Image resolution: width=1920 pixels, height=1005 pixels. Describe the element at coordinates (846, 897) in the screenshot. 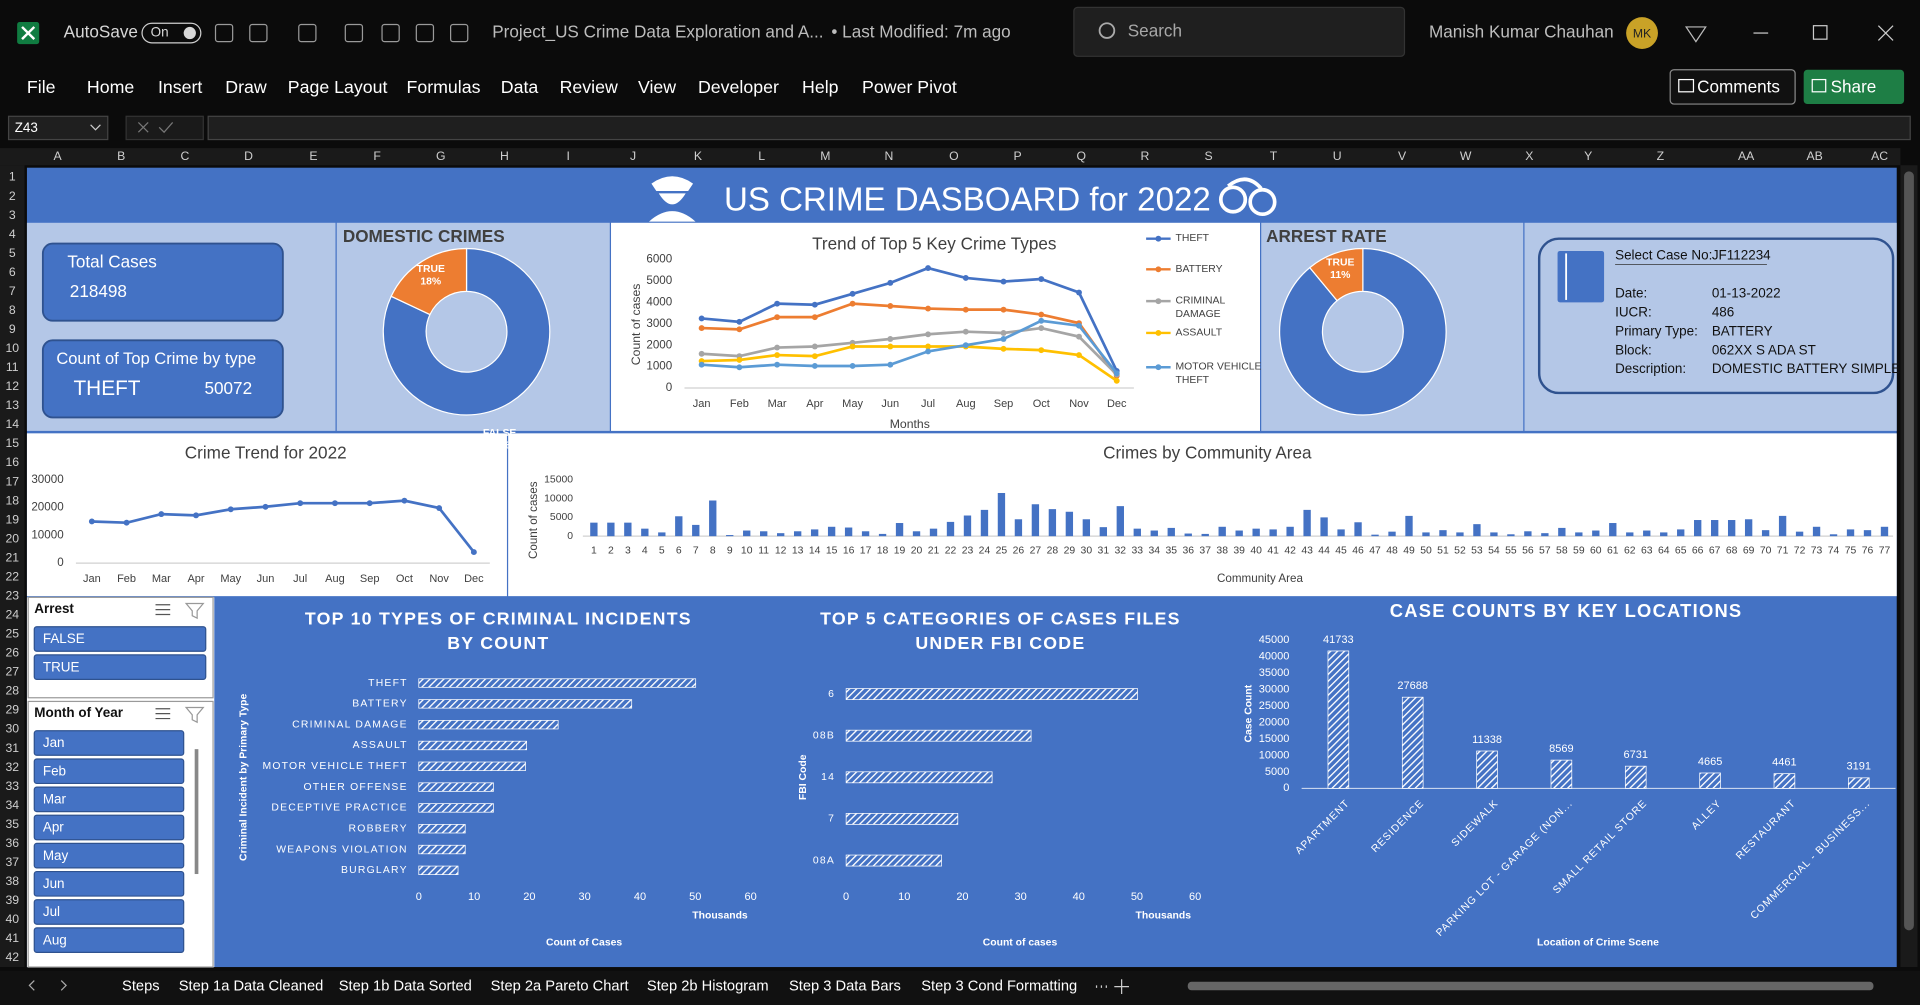

I see `x-tick-label: 0` at that location.